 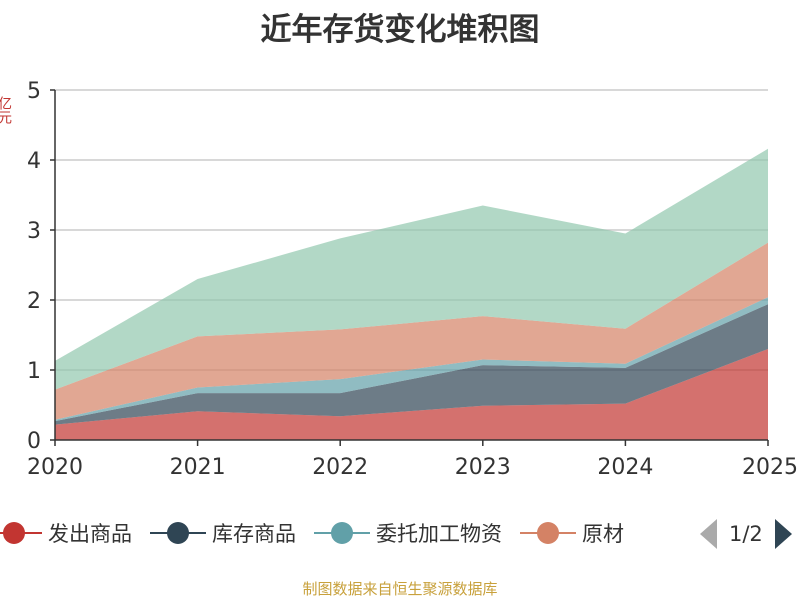 I want to click on legend-item-kucun: 库存商品, so click(x=223, y=533).